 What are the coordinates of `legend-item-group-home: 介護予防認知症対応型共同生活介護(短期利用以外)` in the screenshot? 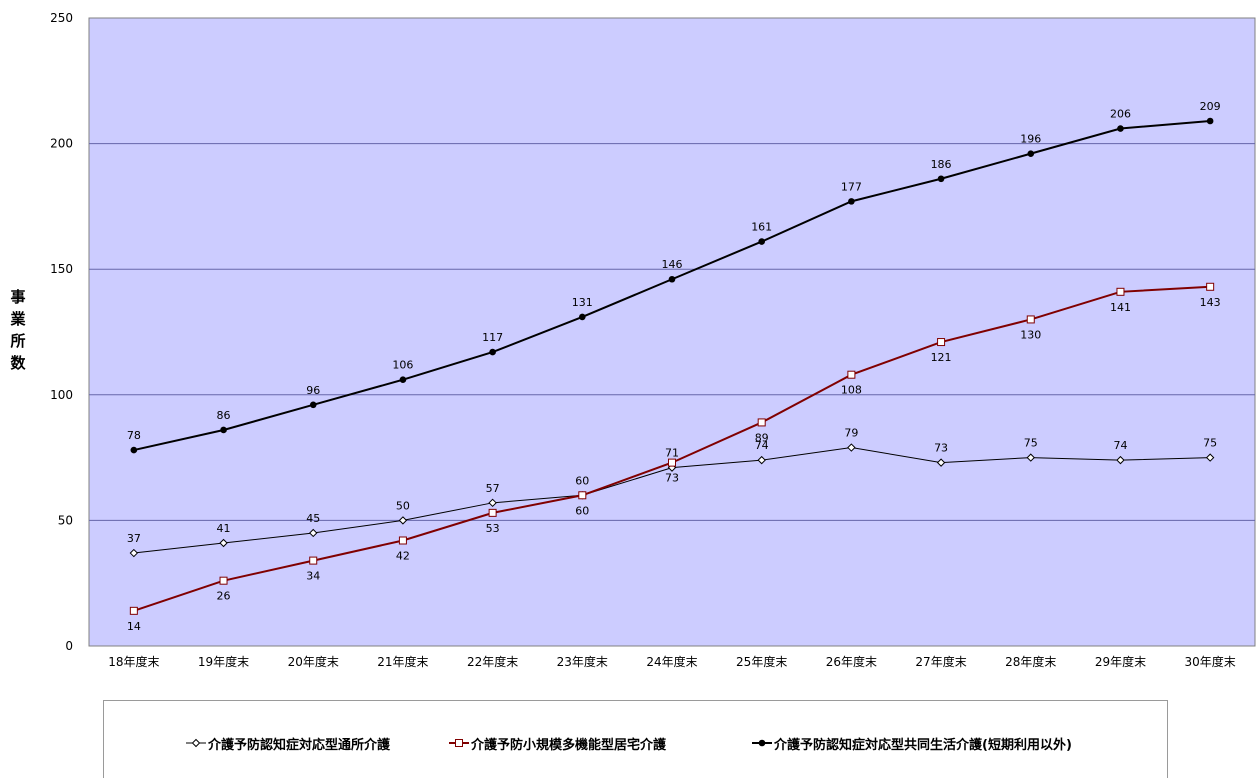 It's located at (912, 744).